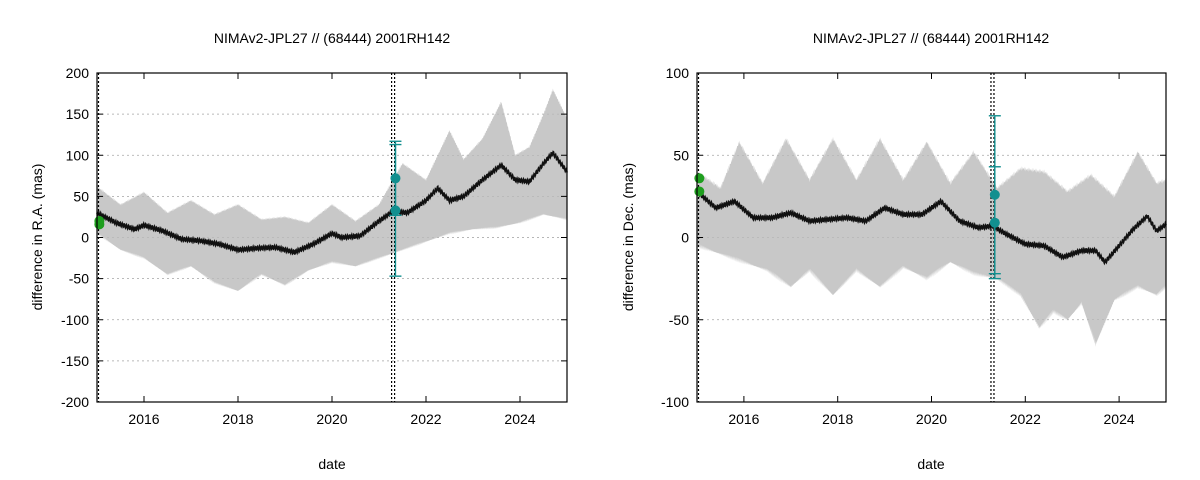 The height and width of the screenshot is (480, 1200). Describe the element at coordinates (78, 114) in the screenshot. I see `y-tick-label: 150` at that location.